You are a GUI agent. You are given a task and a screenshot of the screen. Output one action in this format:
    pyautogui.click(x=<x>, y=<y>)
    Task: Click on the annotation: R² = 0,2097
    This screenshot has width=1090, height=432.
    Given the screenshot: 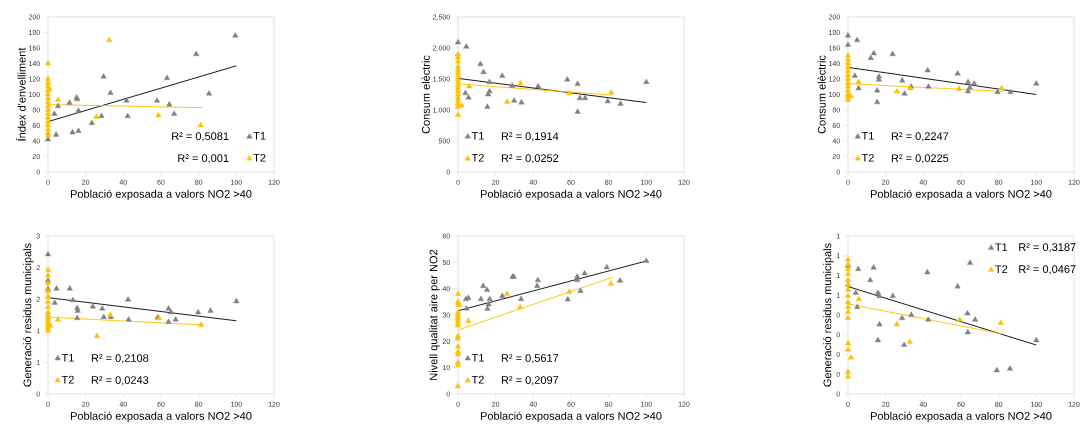 What is the action you would take?
    pyautogui.click(x=530, y=381)
    